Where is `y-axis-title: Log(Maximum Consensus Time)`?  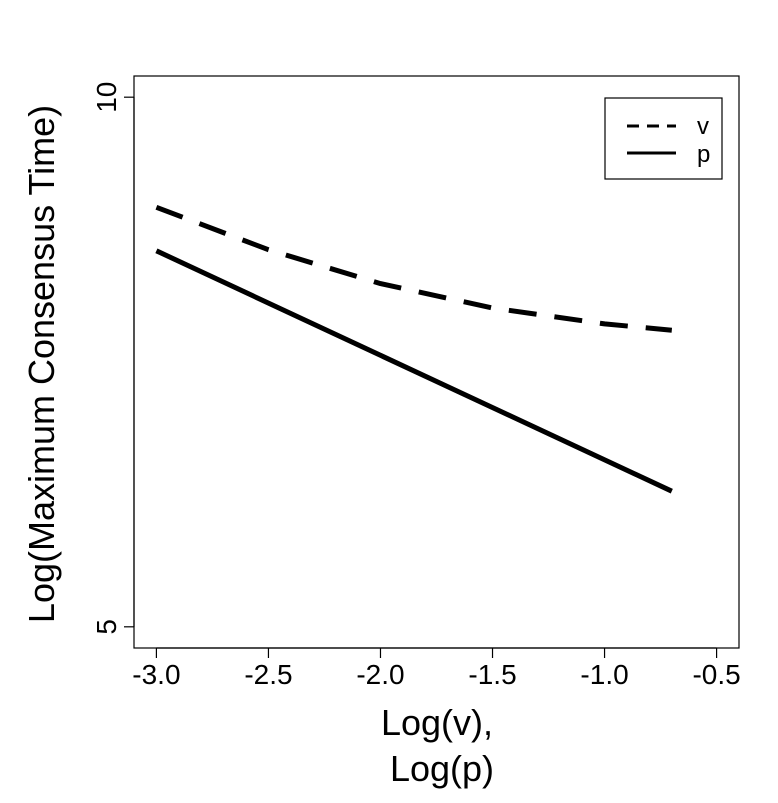 y-axis-title: Log(Maximum Consensus Time) is located at coordinates (41, 364).